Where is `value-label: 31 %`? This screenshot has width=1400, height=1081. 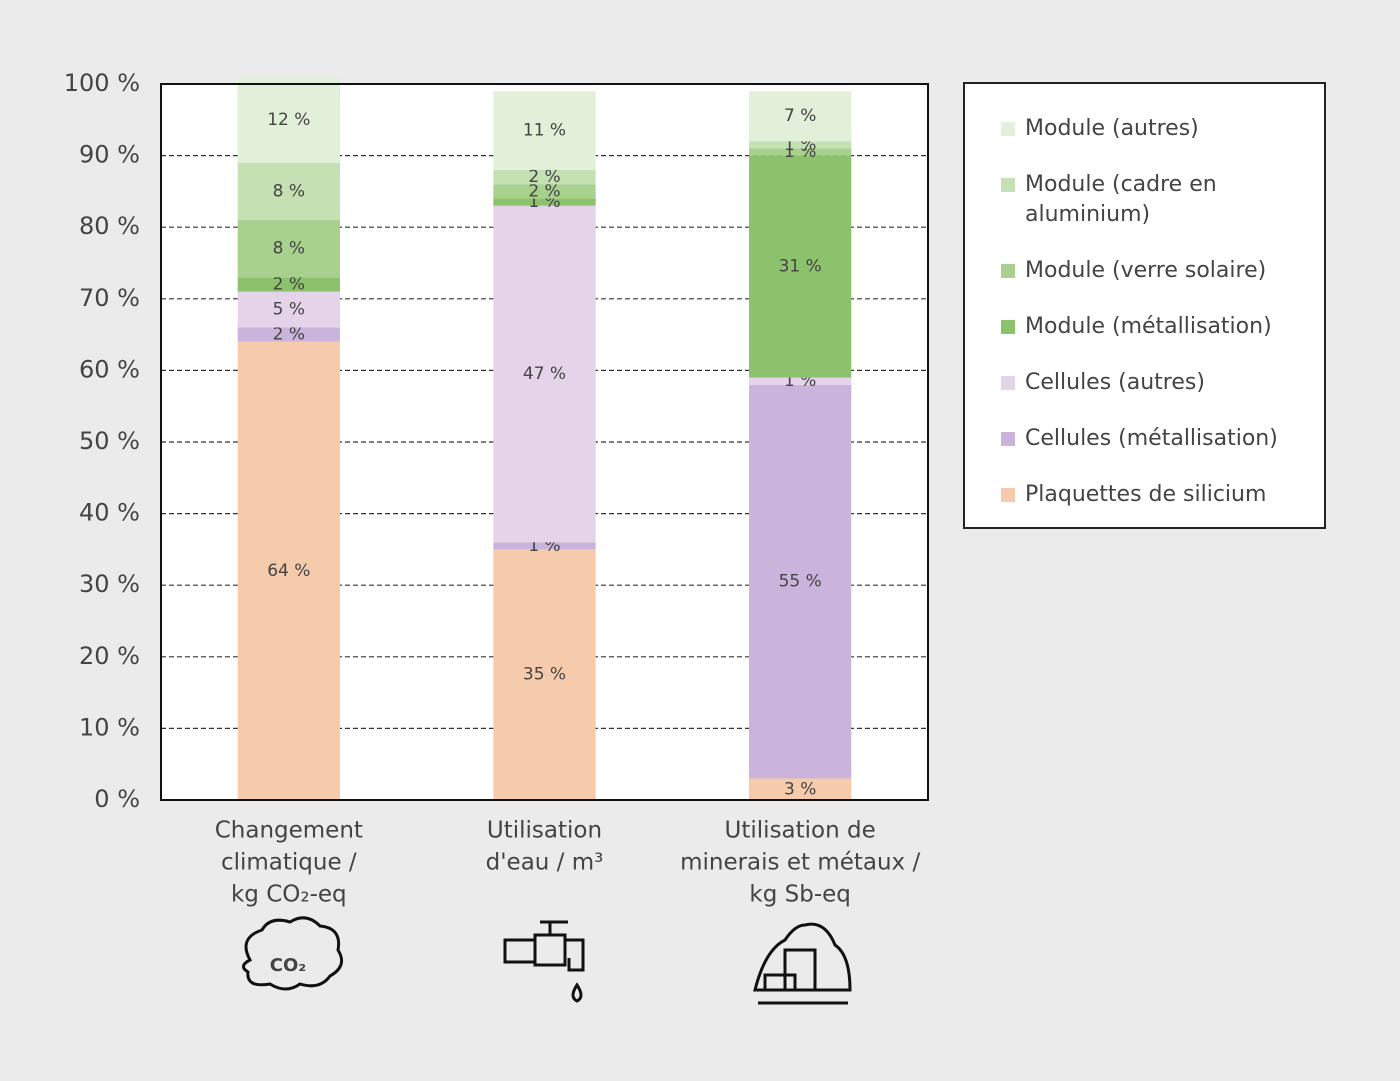
value-label: 31 % is located at coordinates (800, 267).